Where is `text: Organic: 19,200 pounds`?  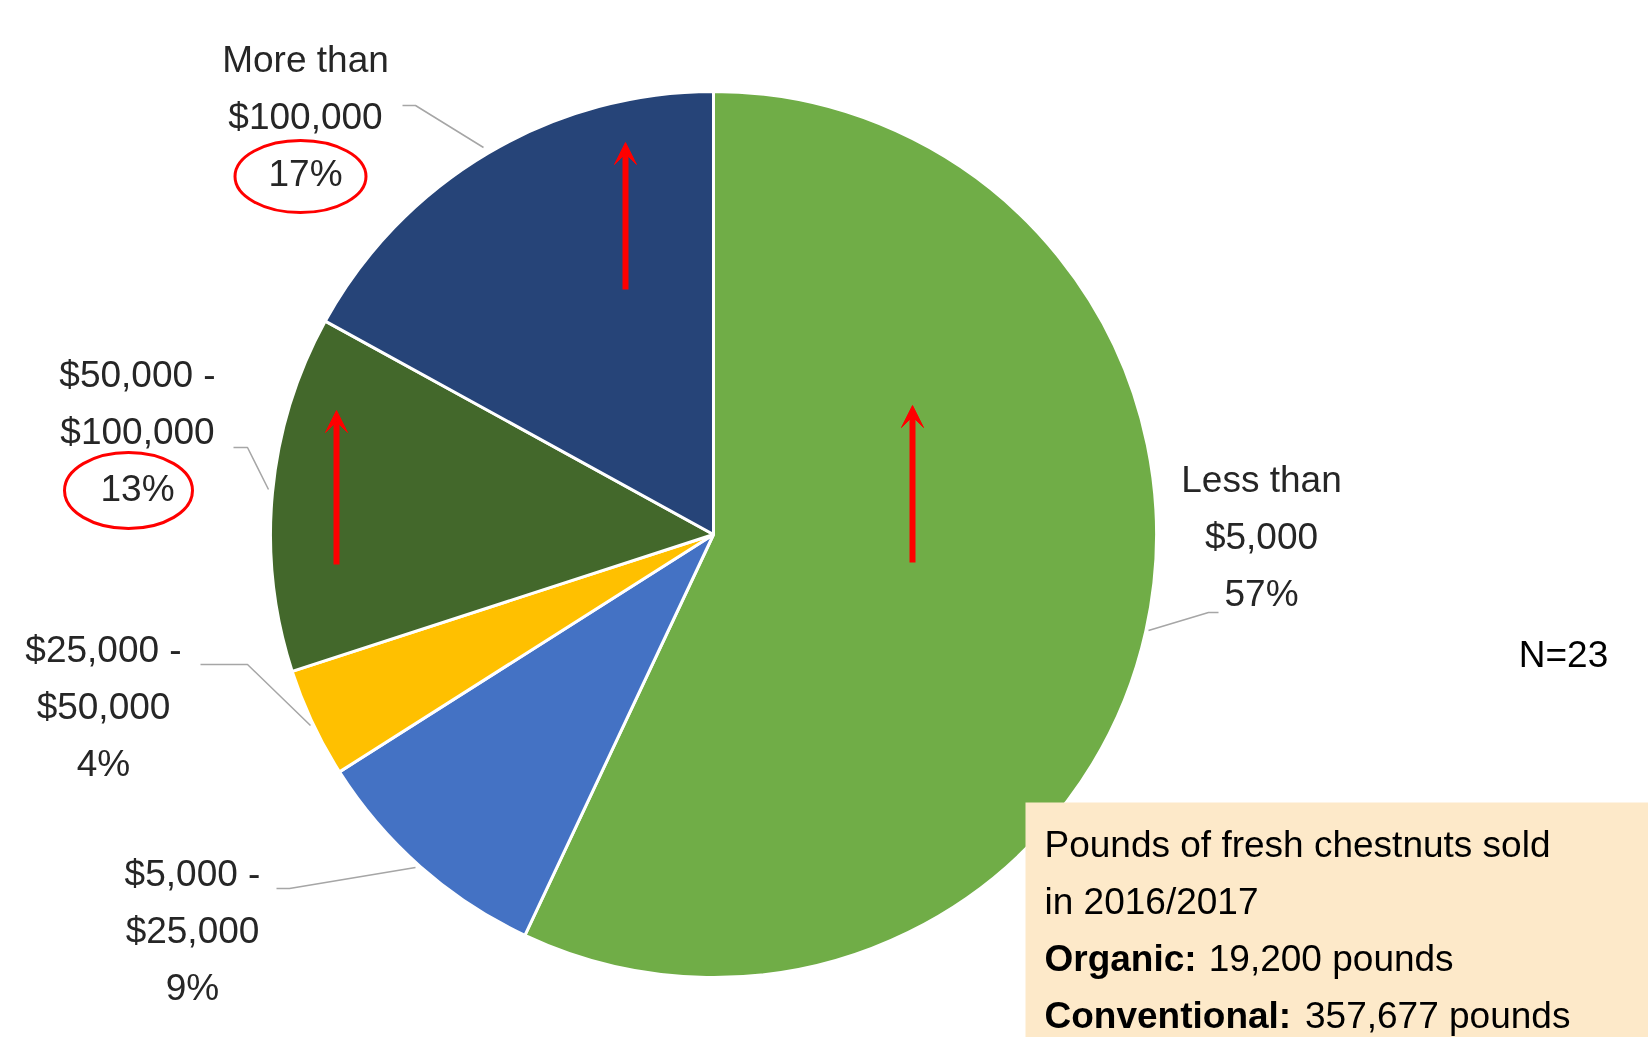
text: Organic: 19,200 pounds is located at coordinates (1249, 958).